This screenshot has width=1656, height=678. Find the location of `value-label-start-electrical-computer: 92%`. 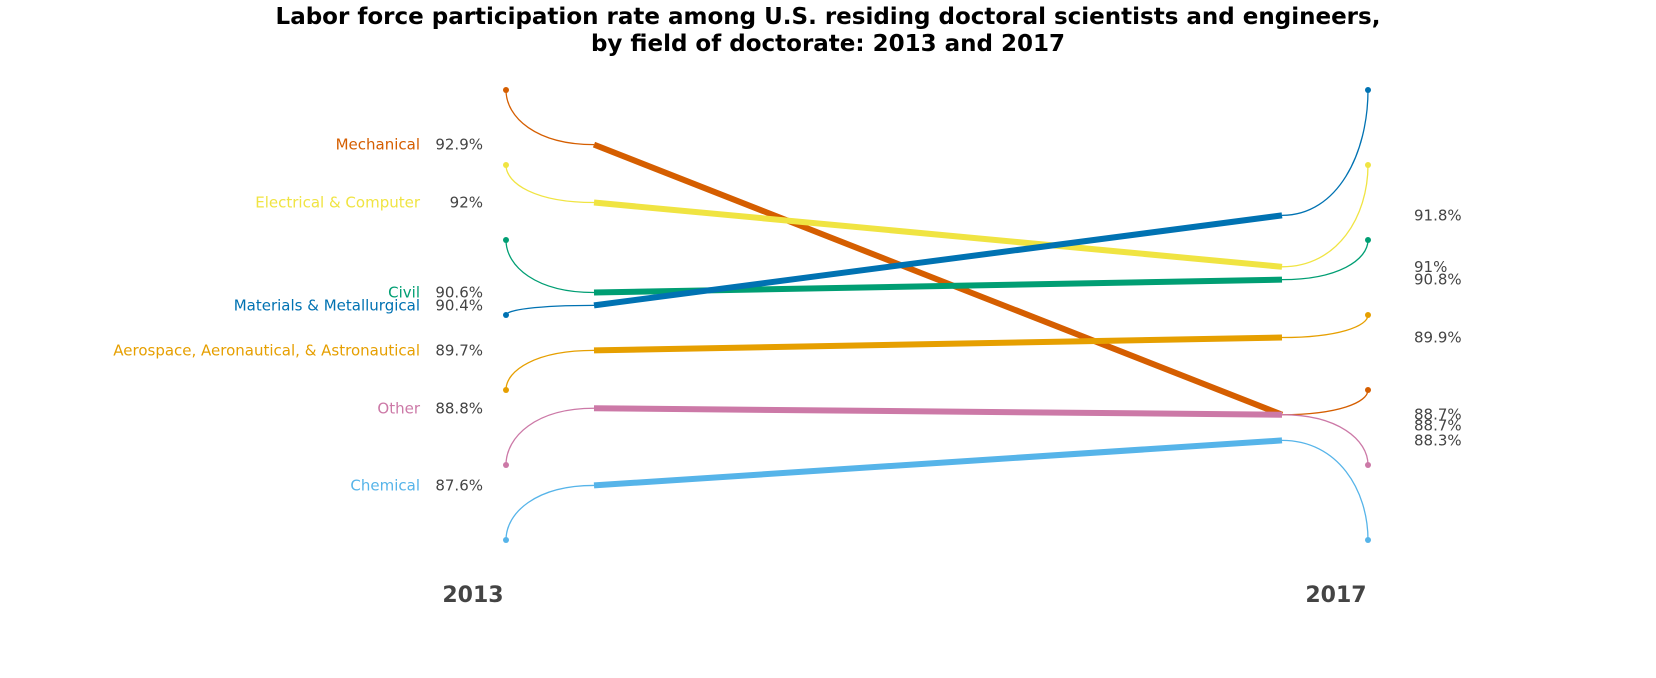

value-label-start-electrical-computer: 92% is located at coordinates (466, 203).